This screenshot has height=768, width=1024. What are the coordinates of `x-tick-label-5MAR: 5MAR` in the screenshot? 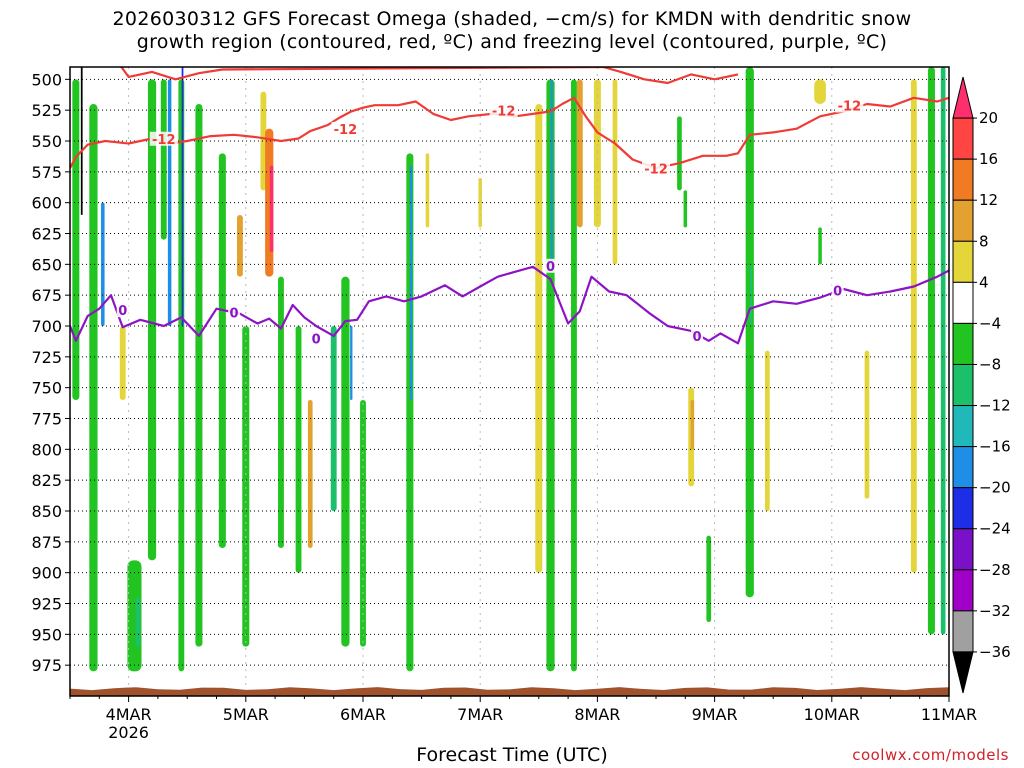 It's located at (246, 714).